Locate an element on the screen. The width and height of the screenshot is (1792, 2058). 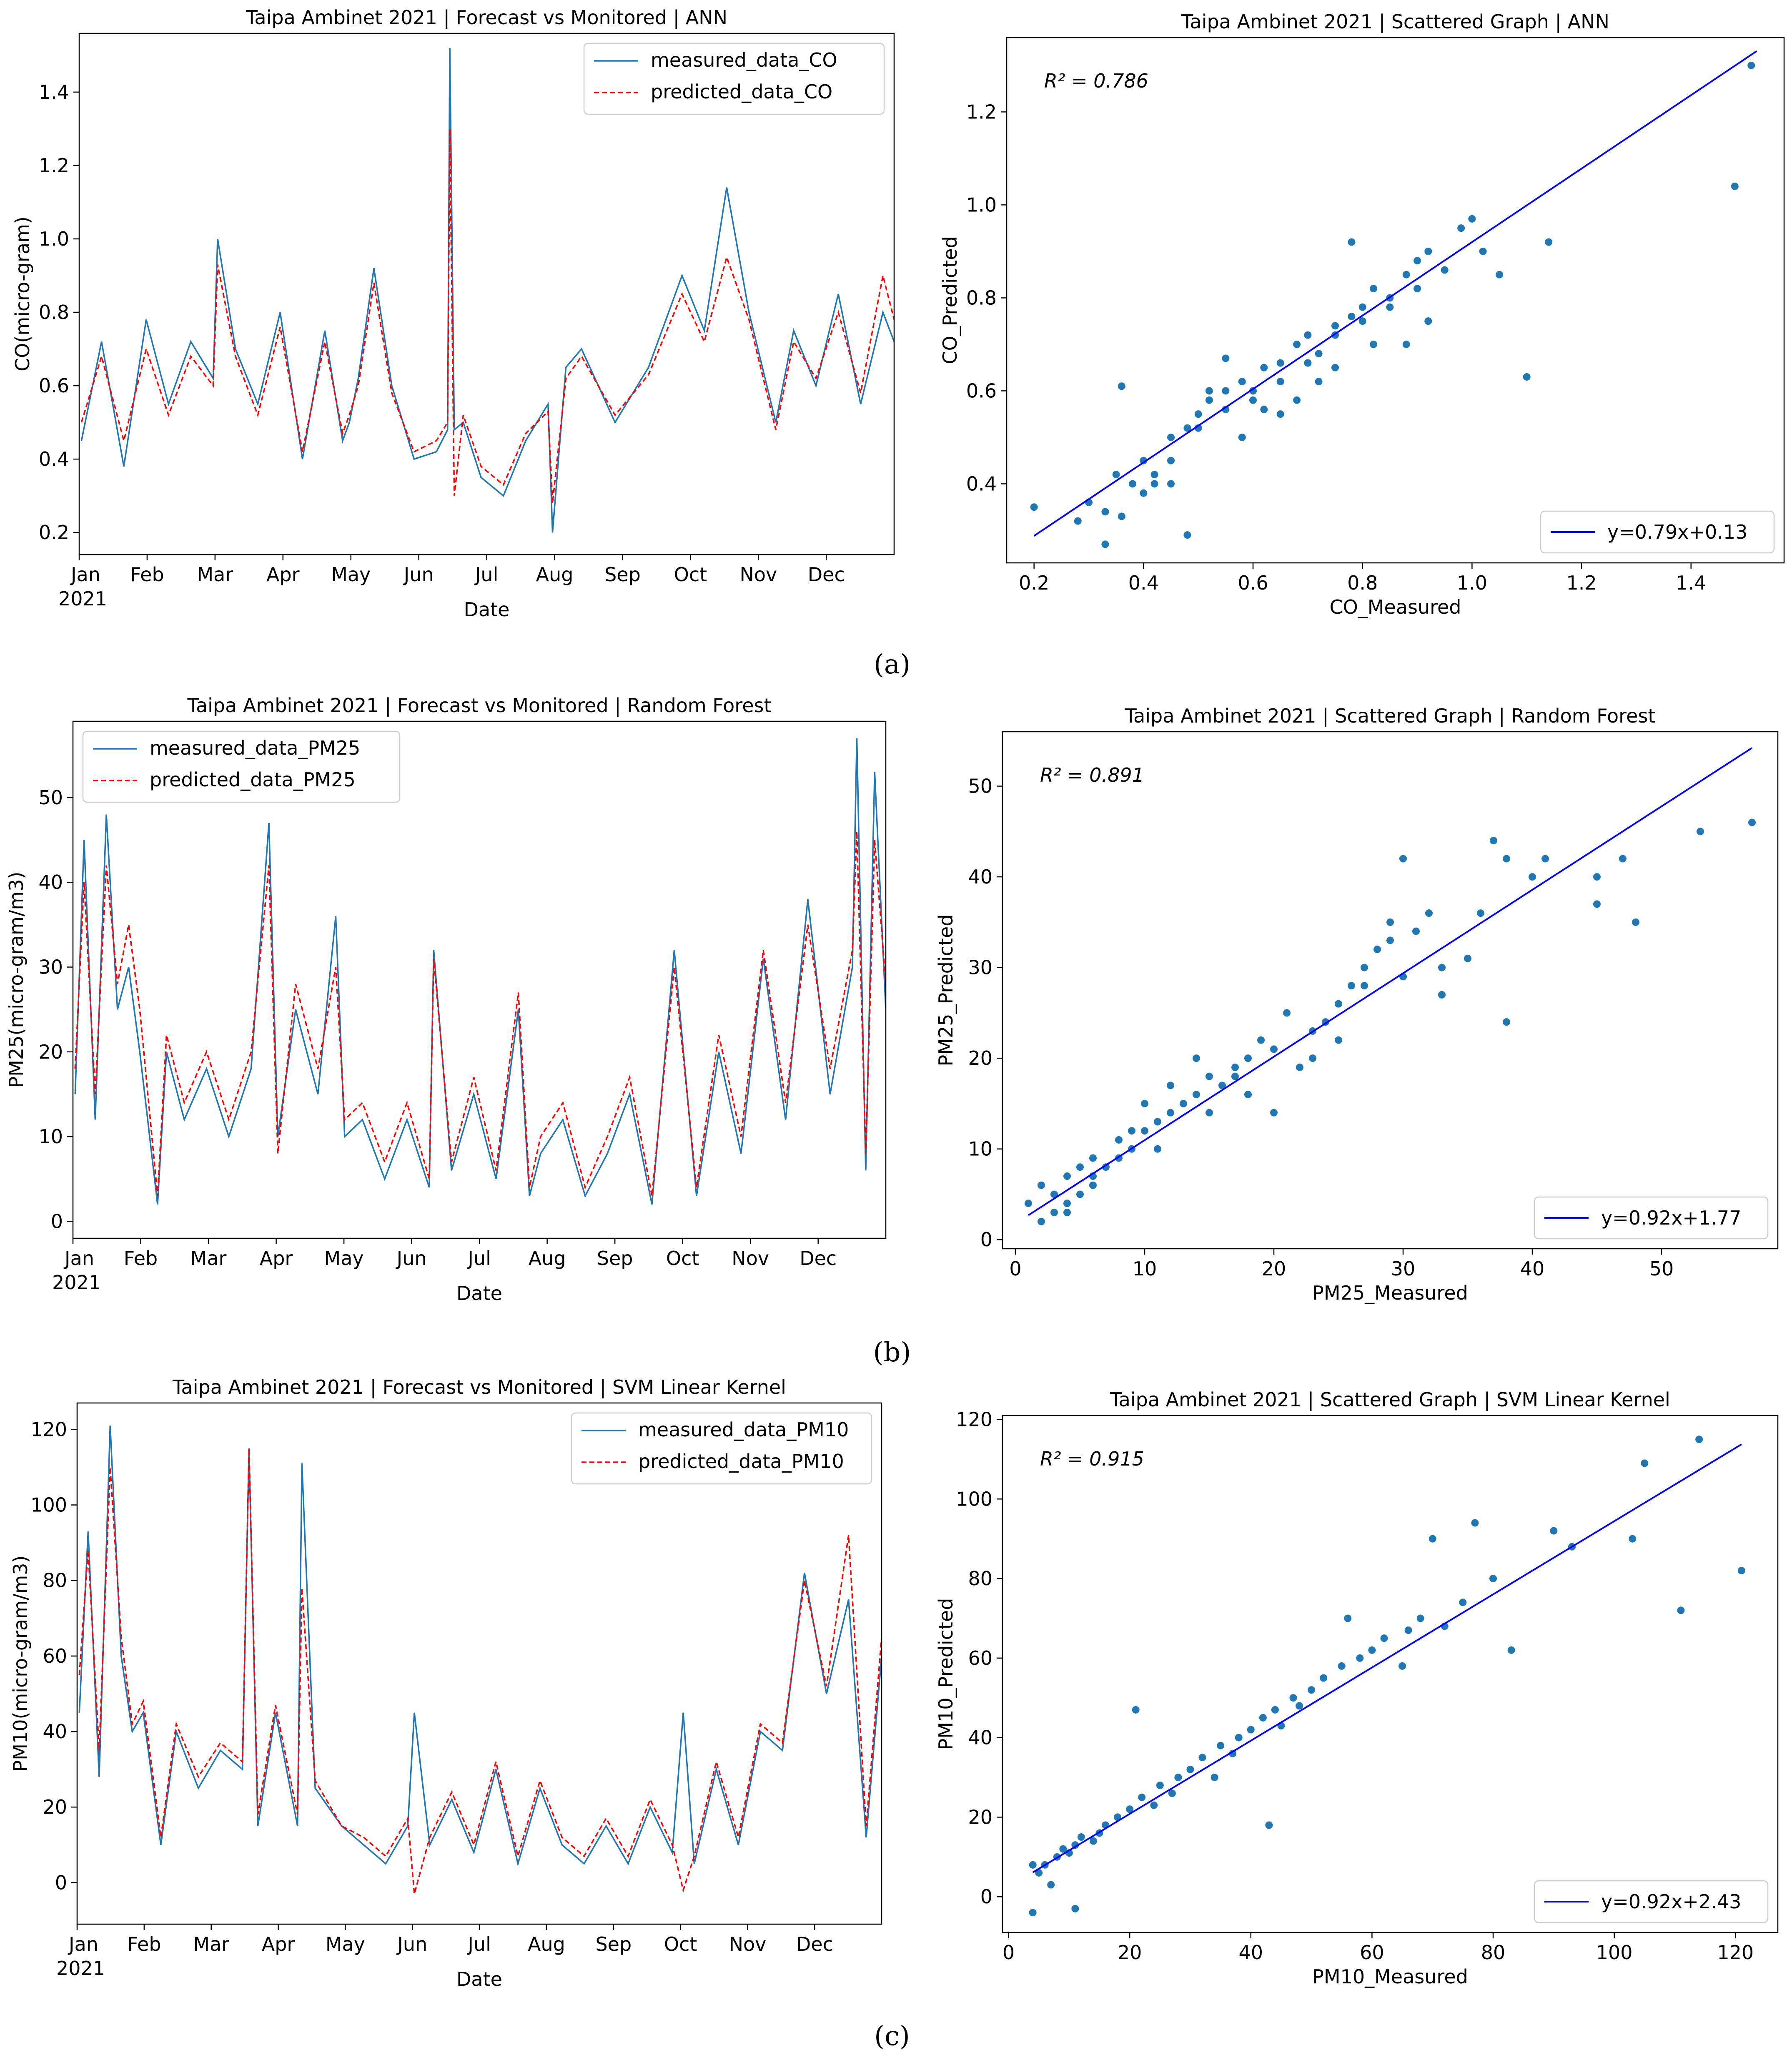
y-tick-label: 50 is located at coordinates (980, 786).